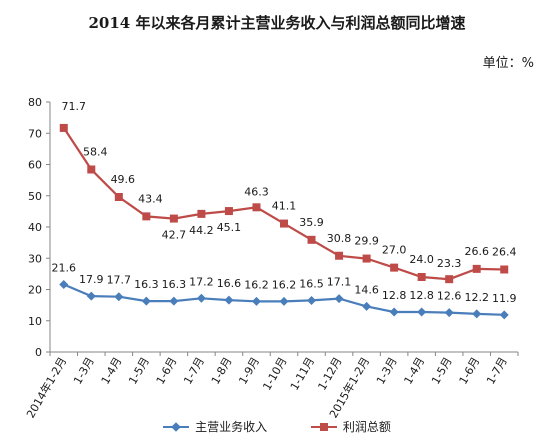 The height and width of the screenshot is (443, 554). I want to click on y-tick-label: 60, so click(35, 165).